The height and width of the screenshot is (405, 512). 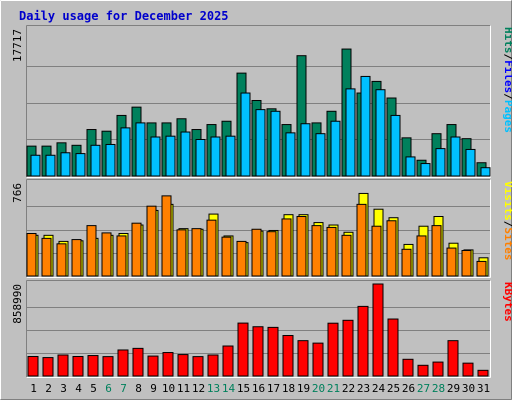 What do you see at coordinates (123, 388) in the screenshot?
I see `x-tick-label-day-7: 7` at bounding box center [123, 388].